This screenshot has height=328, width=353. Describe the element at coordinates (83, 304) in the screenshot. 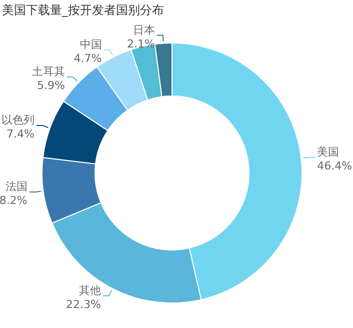

I see `data-label: 22.3%` at that location.